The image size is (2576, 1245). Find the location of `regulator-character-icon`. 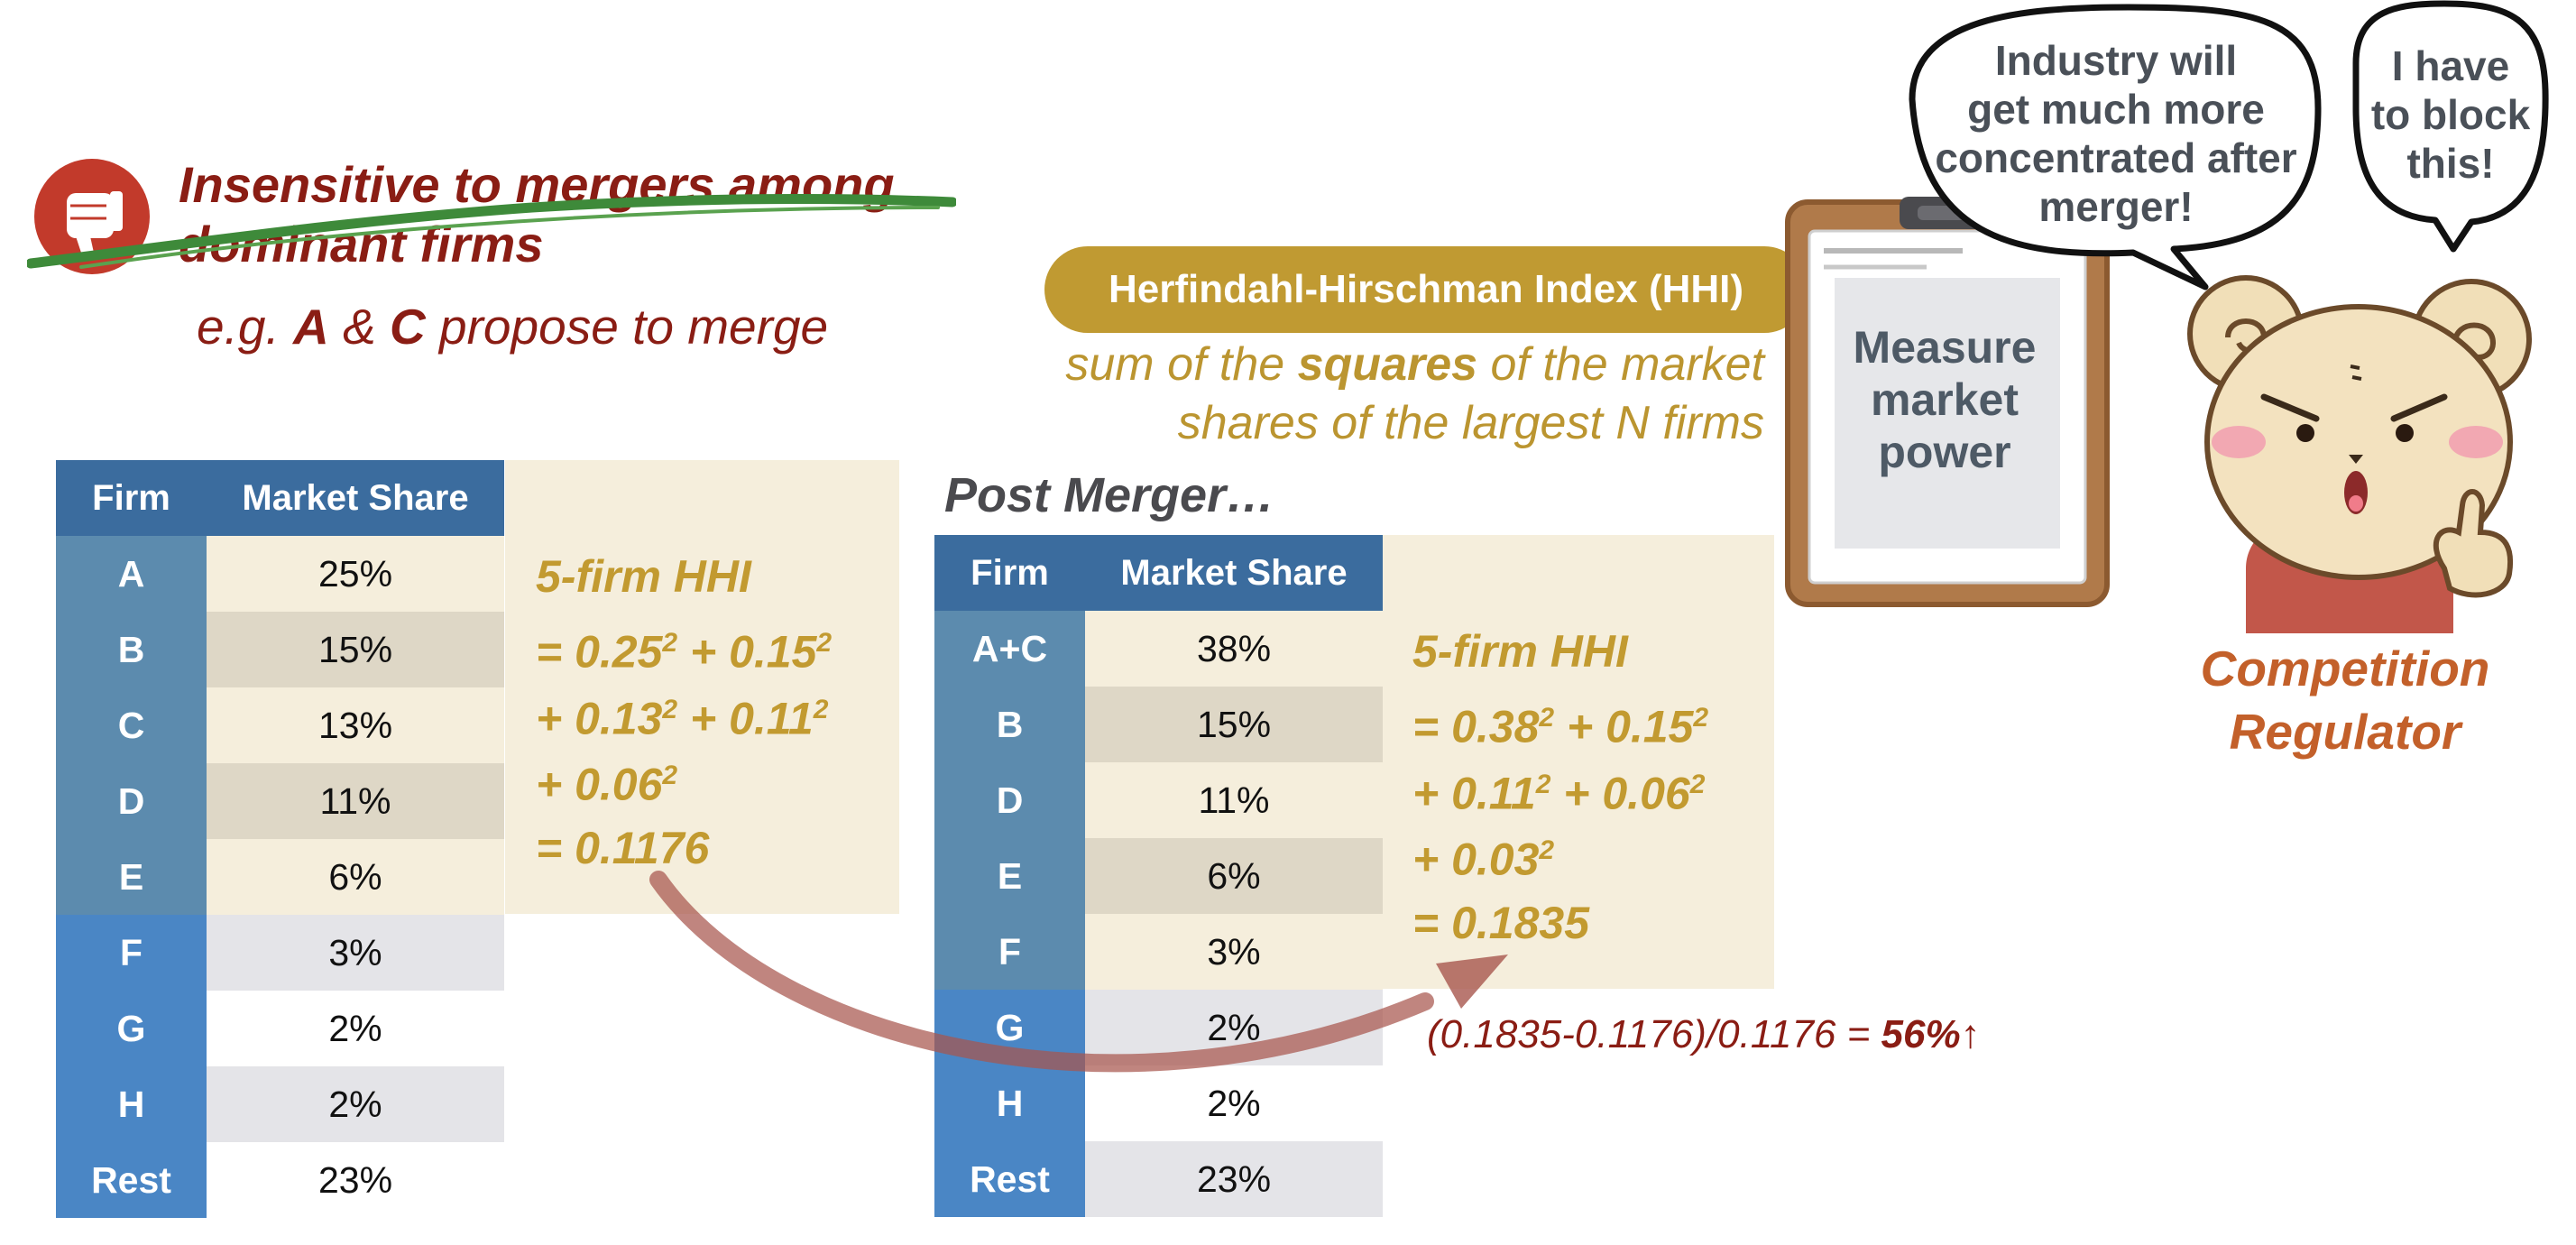

regulator-character-icon is located at coordinates (2359, 454).